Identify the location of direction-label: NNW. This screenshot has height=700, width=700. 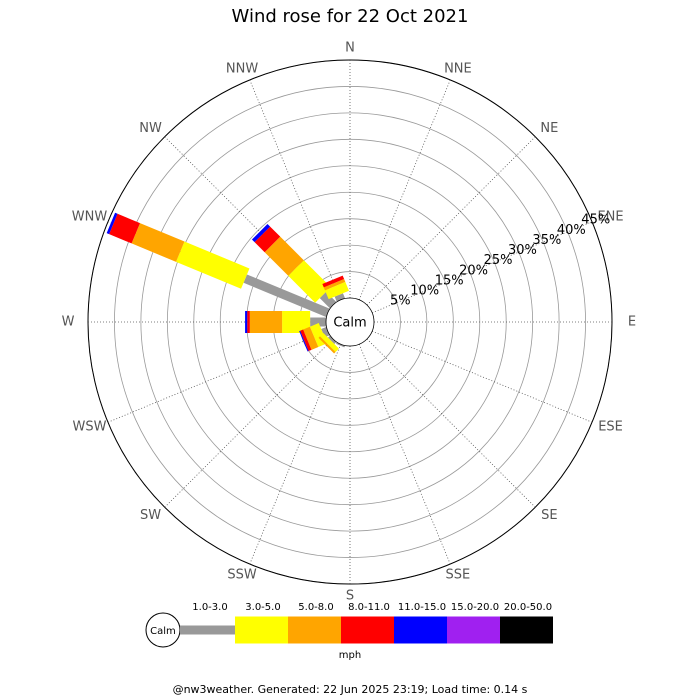
(242, 68).